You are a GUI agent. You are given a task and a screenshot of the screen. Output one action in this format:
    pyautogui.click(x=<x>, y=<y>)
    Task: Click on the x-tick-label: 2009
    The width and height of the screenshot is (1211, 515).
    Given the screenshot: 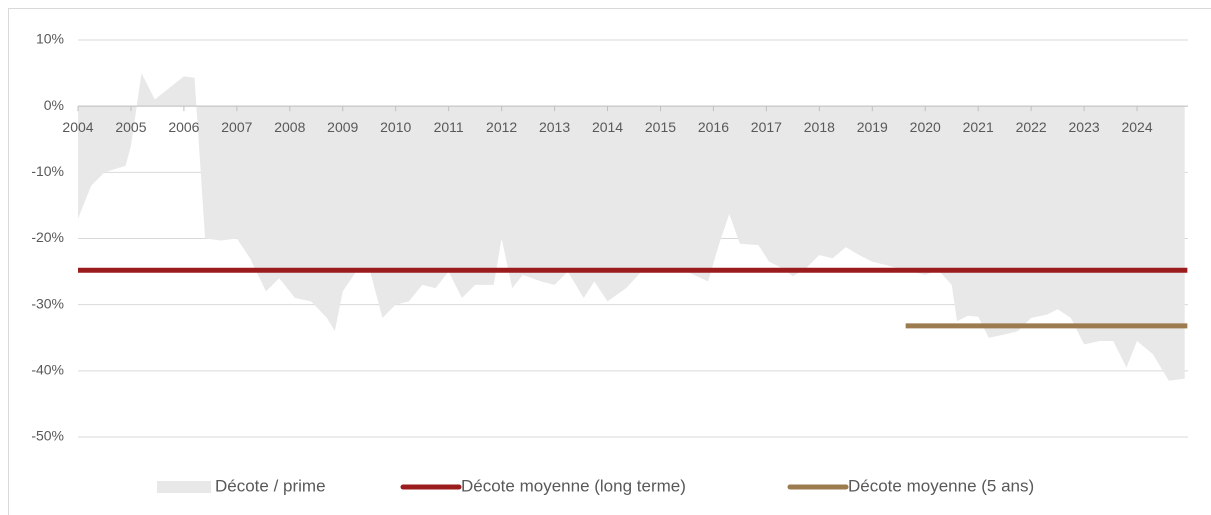 What is the action you would take?
    pyautogui.click(x=342, y=127)
    